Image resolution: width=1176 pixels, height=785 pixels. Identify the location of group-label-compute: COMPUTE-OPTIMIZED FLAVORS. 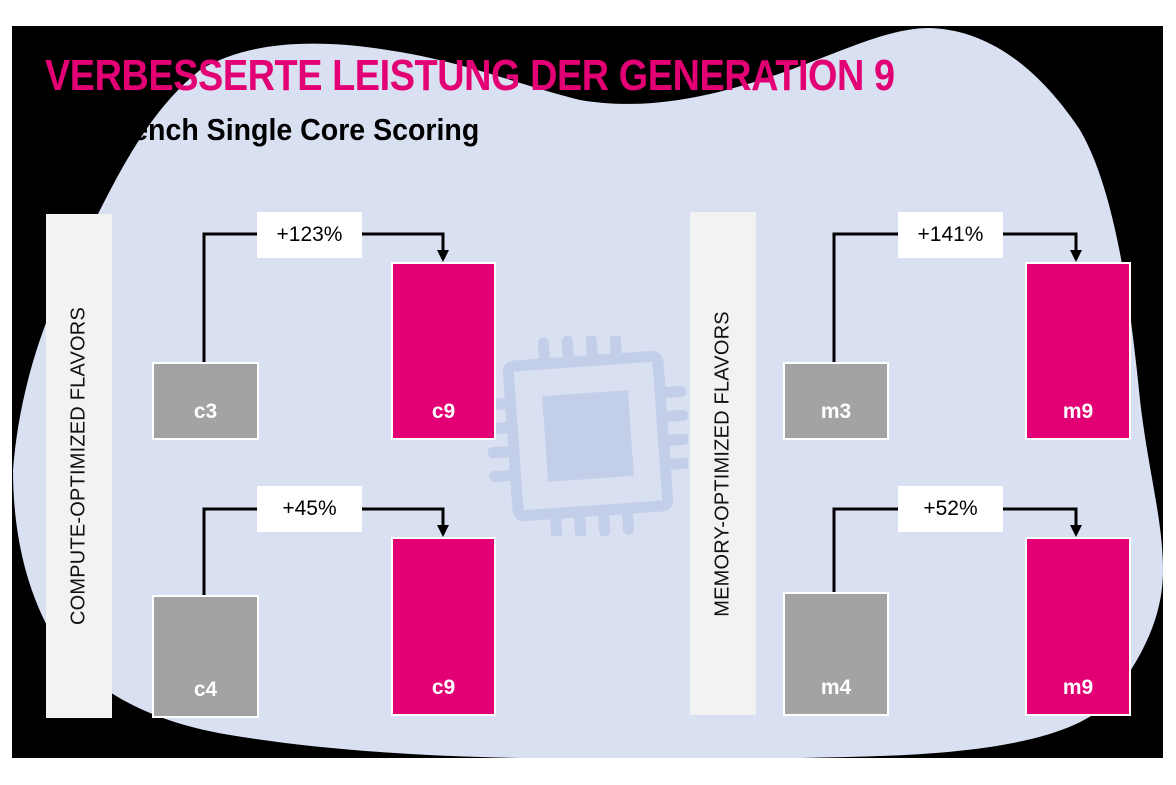
(79, 466).